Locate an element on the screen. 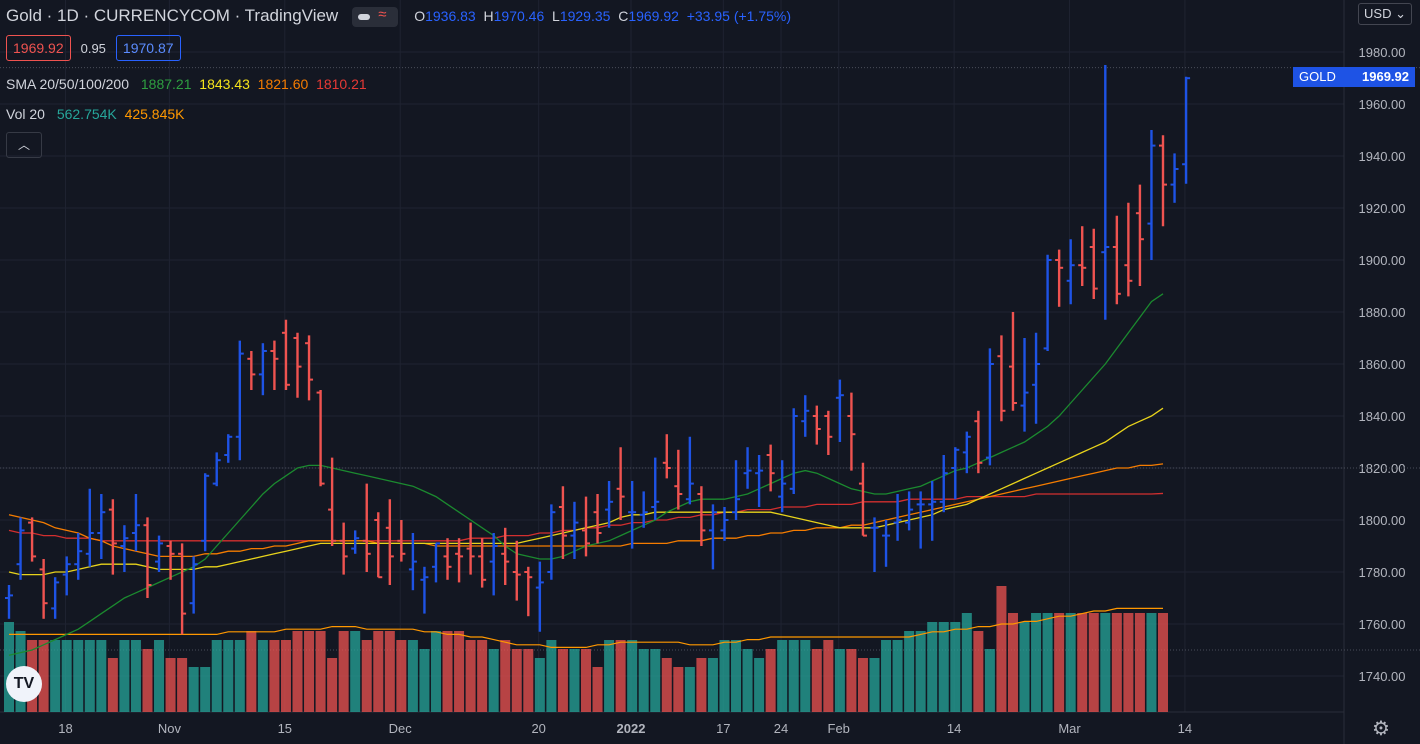 Image resolution: width=1420 pixels, height=744 pixels. eye-icon is located at coordinates (364, 16).